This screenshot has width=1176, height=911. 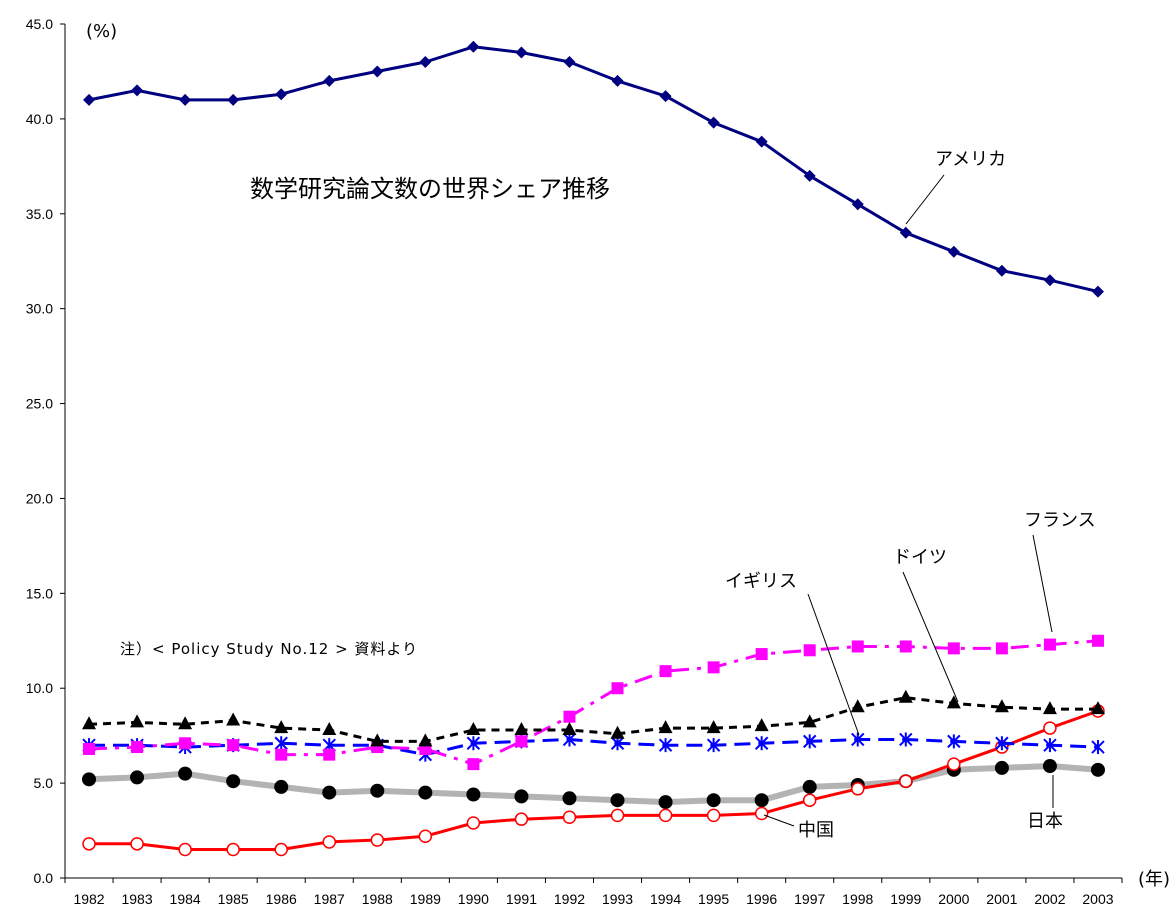 What do you see at coordinates (930, 637) in the screenshot?
I see `callout-germany` at bounding box center [930, 637].